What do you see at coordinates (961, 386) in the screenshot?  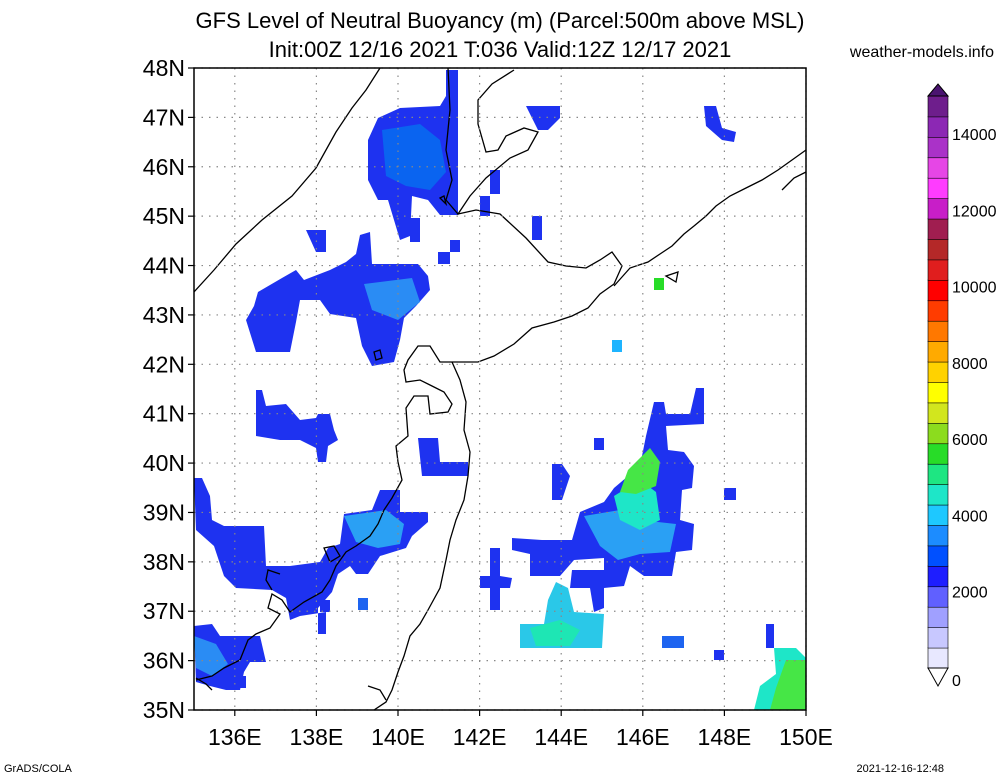 I see `colorbar: 0 2000 4000 6000 8000 10000 12000 14000` at bounding box center [961, 386].